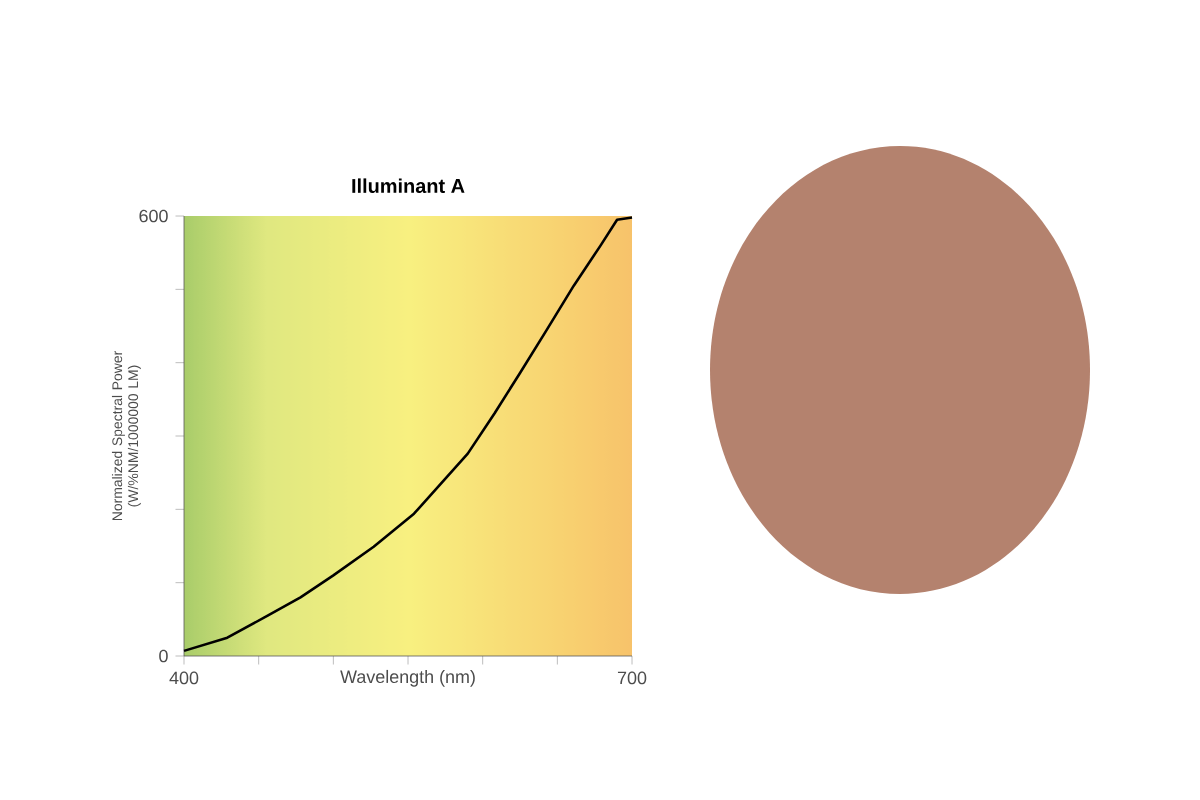  I want to click on x-tick-label: 700, so click(632, 678).